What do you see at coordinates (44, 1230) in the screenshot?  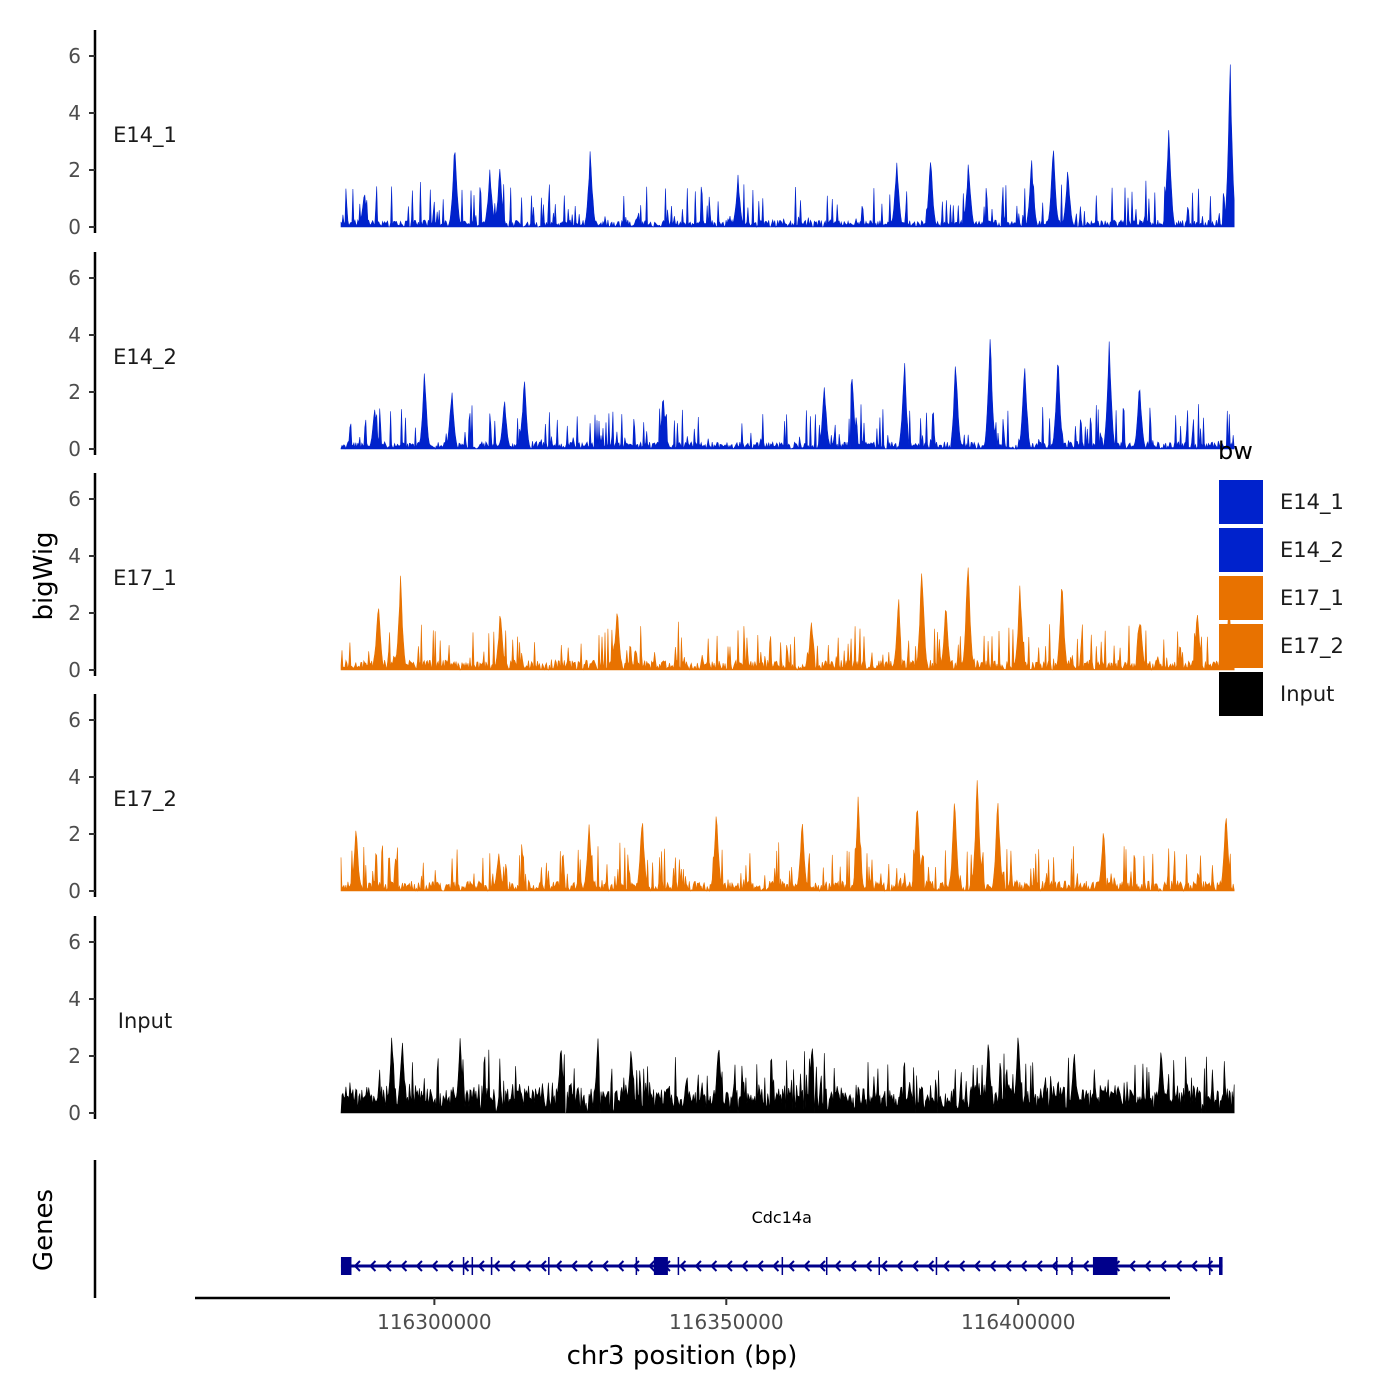 I see `y-axis-title-genes: Genes` at bounding box center [44, 1230].